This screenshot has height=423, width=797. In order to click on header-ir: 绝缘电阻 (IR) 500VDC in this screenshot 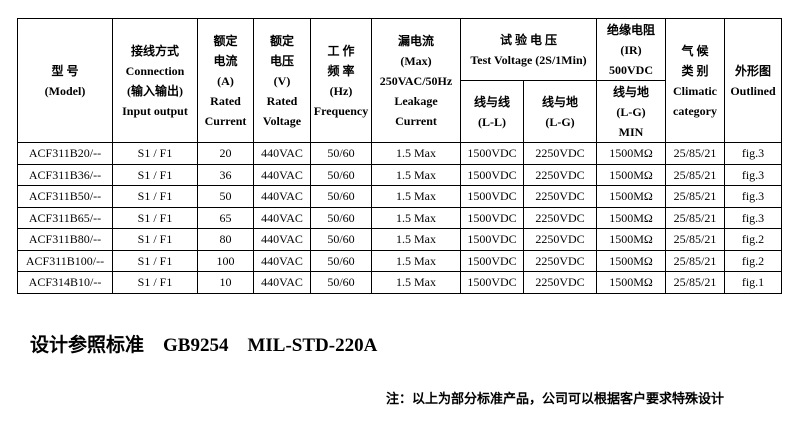, I will do `click(631, 49)`.